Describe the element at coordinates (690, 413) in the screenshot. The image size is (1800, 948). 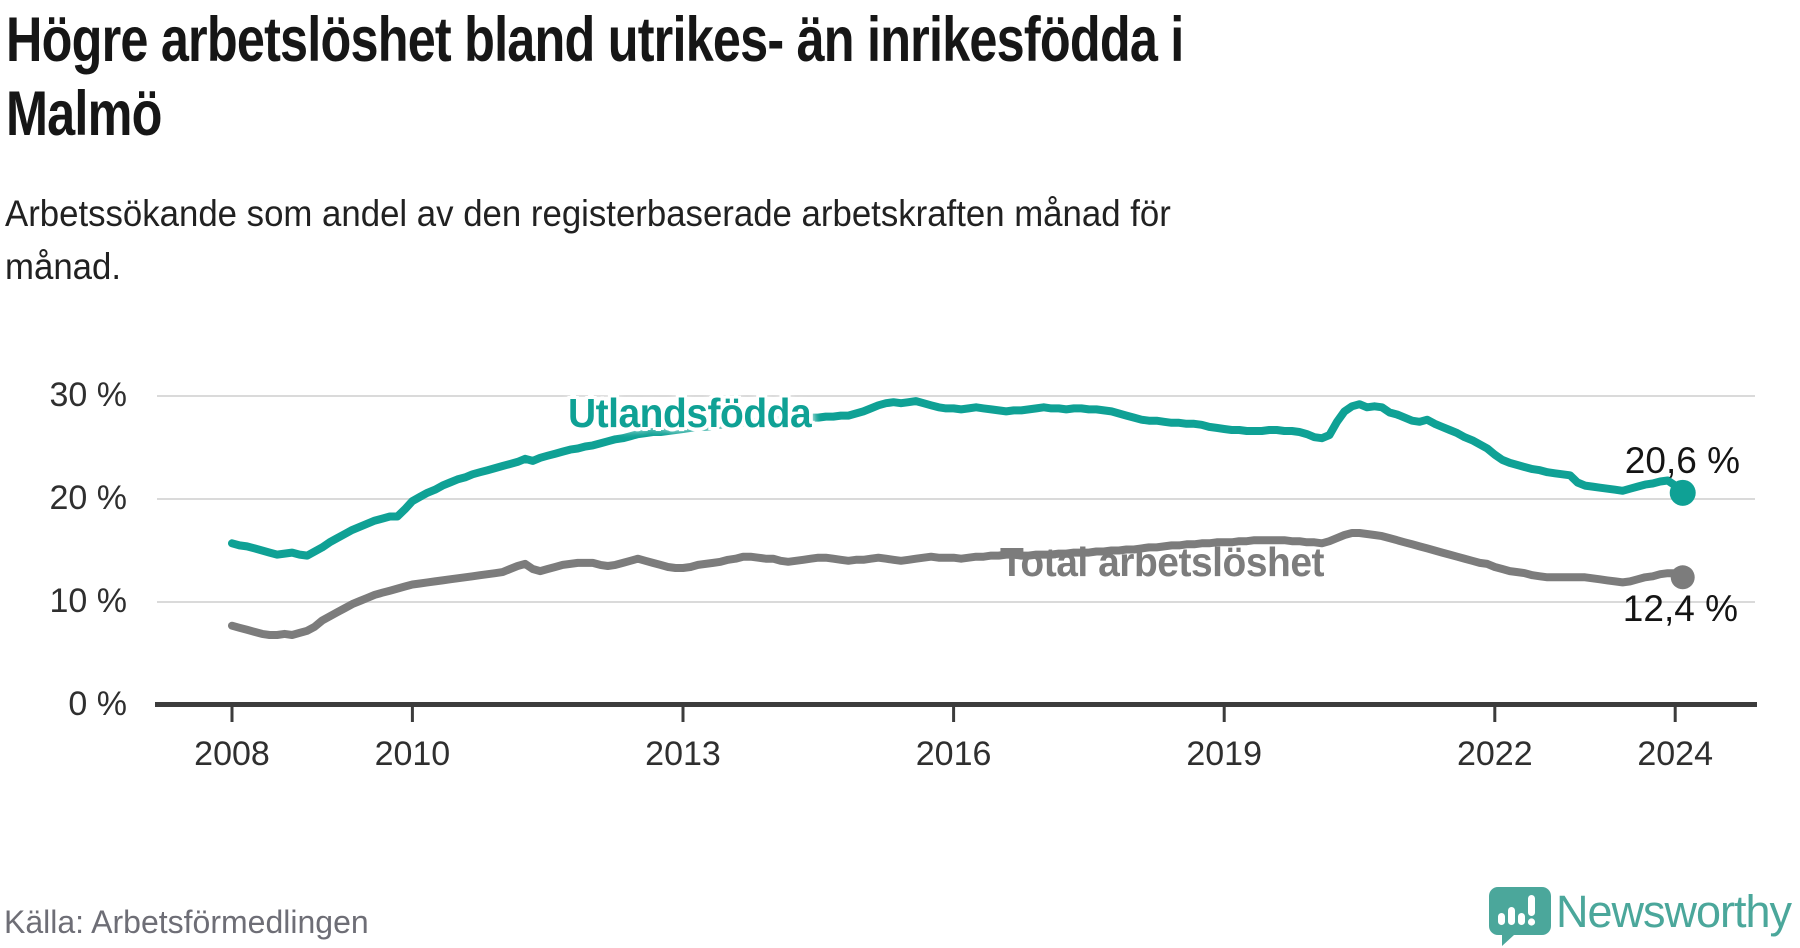
I see `series-label-foreign-born-text: Utlandsfödda` at that location.